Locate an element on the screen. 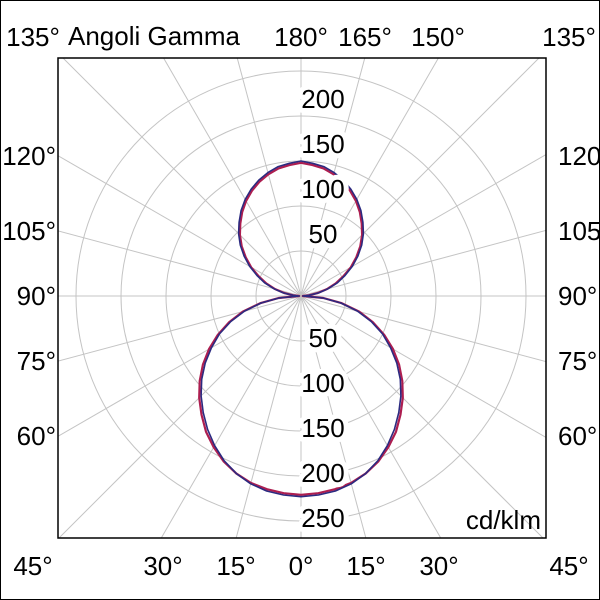 This screenshot has width=600, height=600. angle-label-left: 75° is located at coordinates (36, 361).